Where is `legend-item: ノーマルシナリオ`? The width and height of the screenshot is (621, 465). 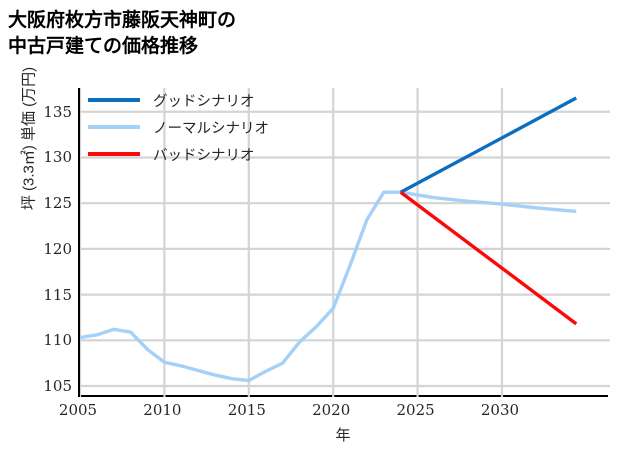 legend-item: ノーマルシナリオ is located at coordinates (178, 128).